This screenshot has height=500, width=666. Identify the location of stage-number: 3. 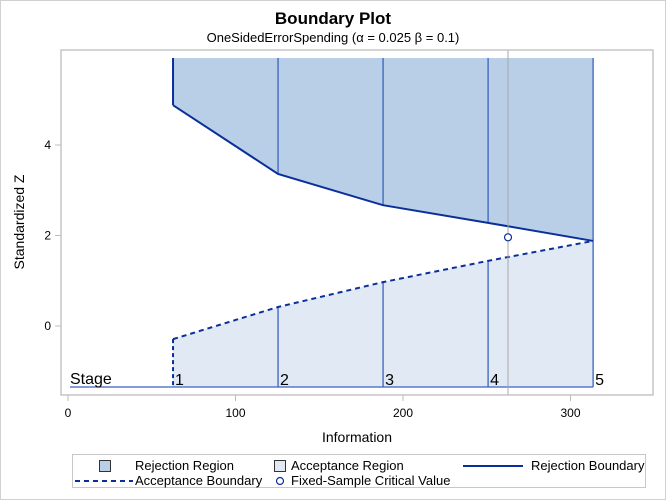
(389, 380).